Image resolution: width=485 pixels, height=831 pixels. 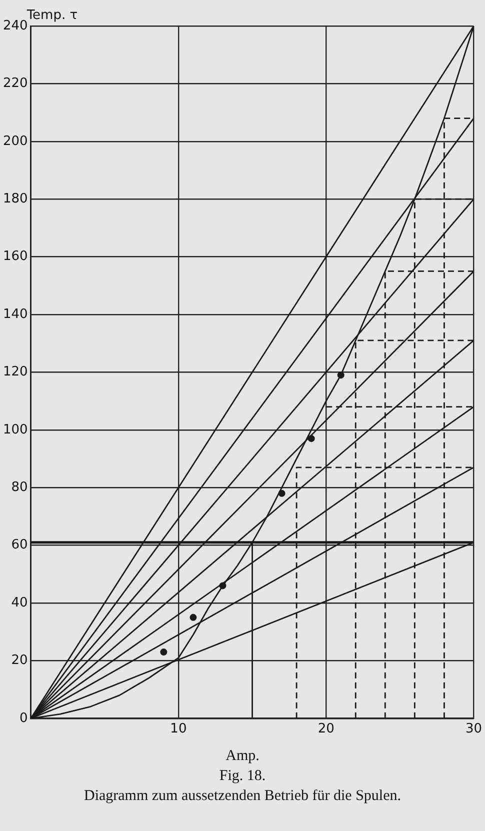 I want to click on text: Diagramm zum aussetzenden Betrieb für die Spulen., so click(x=242, y=796).